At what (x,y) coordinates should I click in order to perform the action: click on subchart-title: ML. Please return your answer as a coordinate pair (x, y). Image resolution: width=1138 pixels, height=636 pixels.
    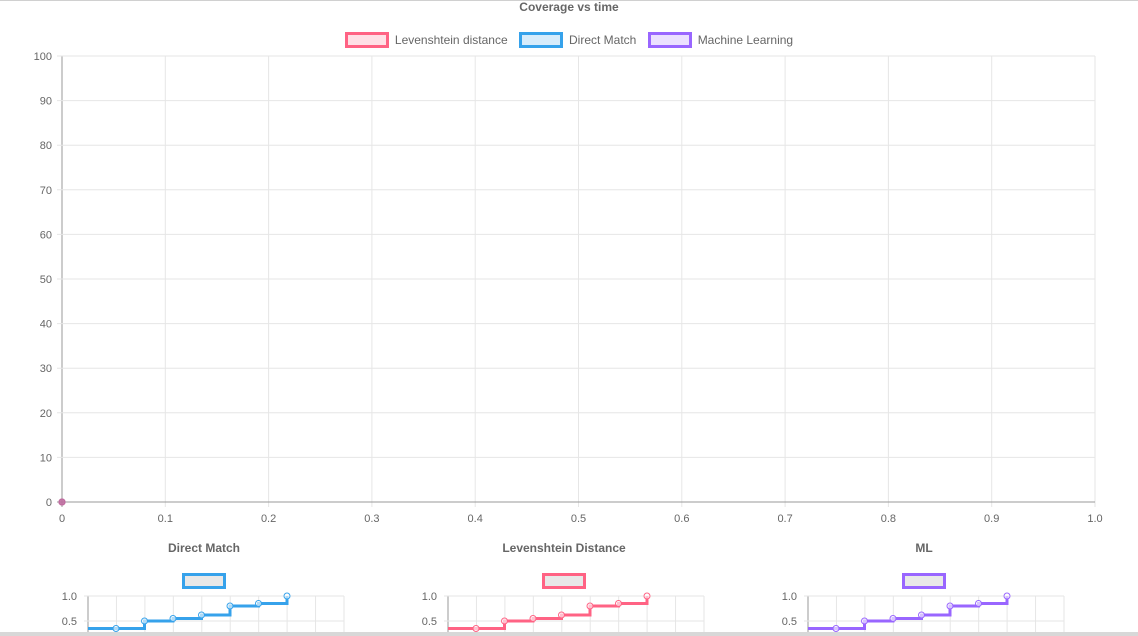
    Looking at the image, I should click on (924, 548).